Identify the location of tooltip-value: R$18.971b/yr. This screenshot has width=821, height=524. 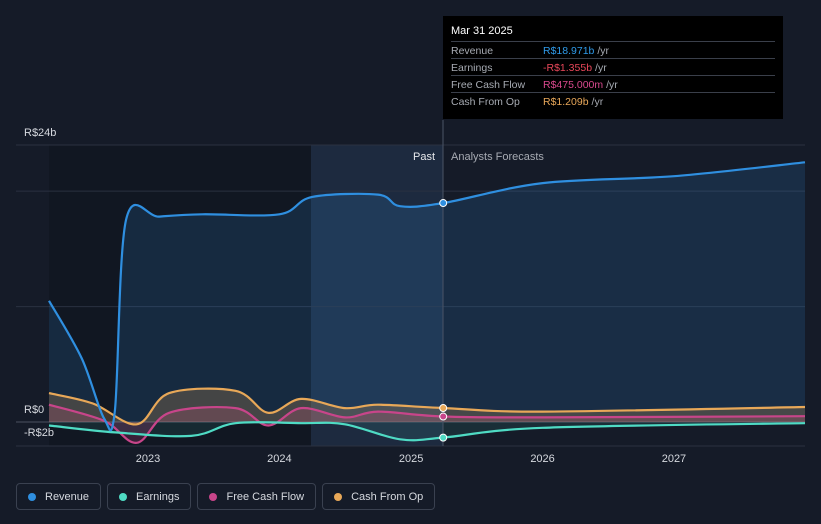
(576, 51).